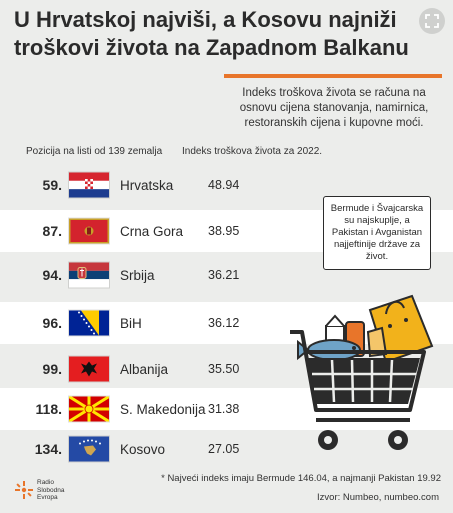  What do you see at coordinates (48, 409) in the screenshot?
I see `rank-value: 118.` at bounding box center [48, 409].